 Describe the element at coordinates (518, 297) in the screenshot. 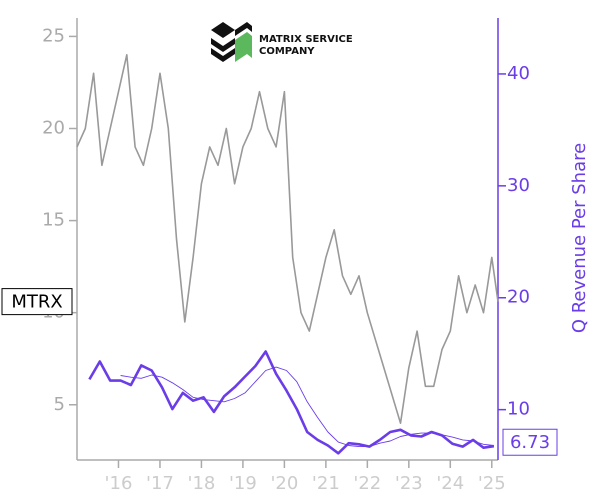

I see `y2-tick-label: 20` at that location.